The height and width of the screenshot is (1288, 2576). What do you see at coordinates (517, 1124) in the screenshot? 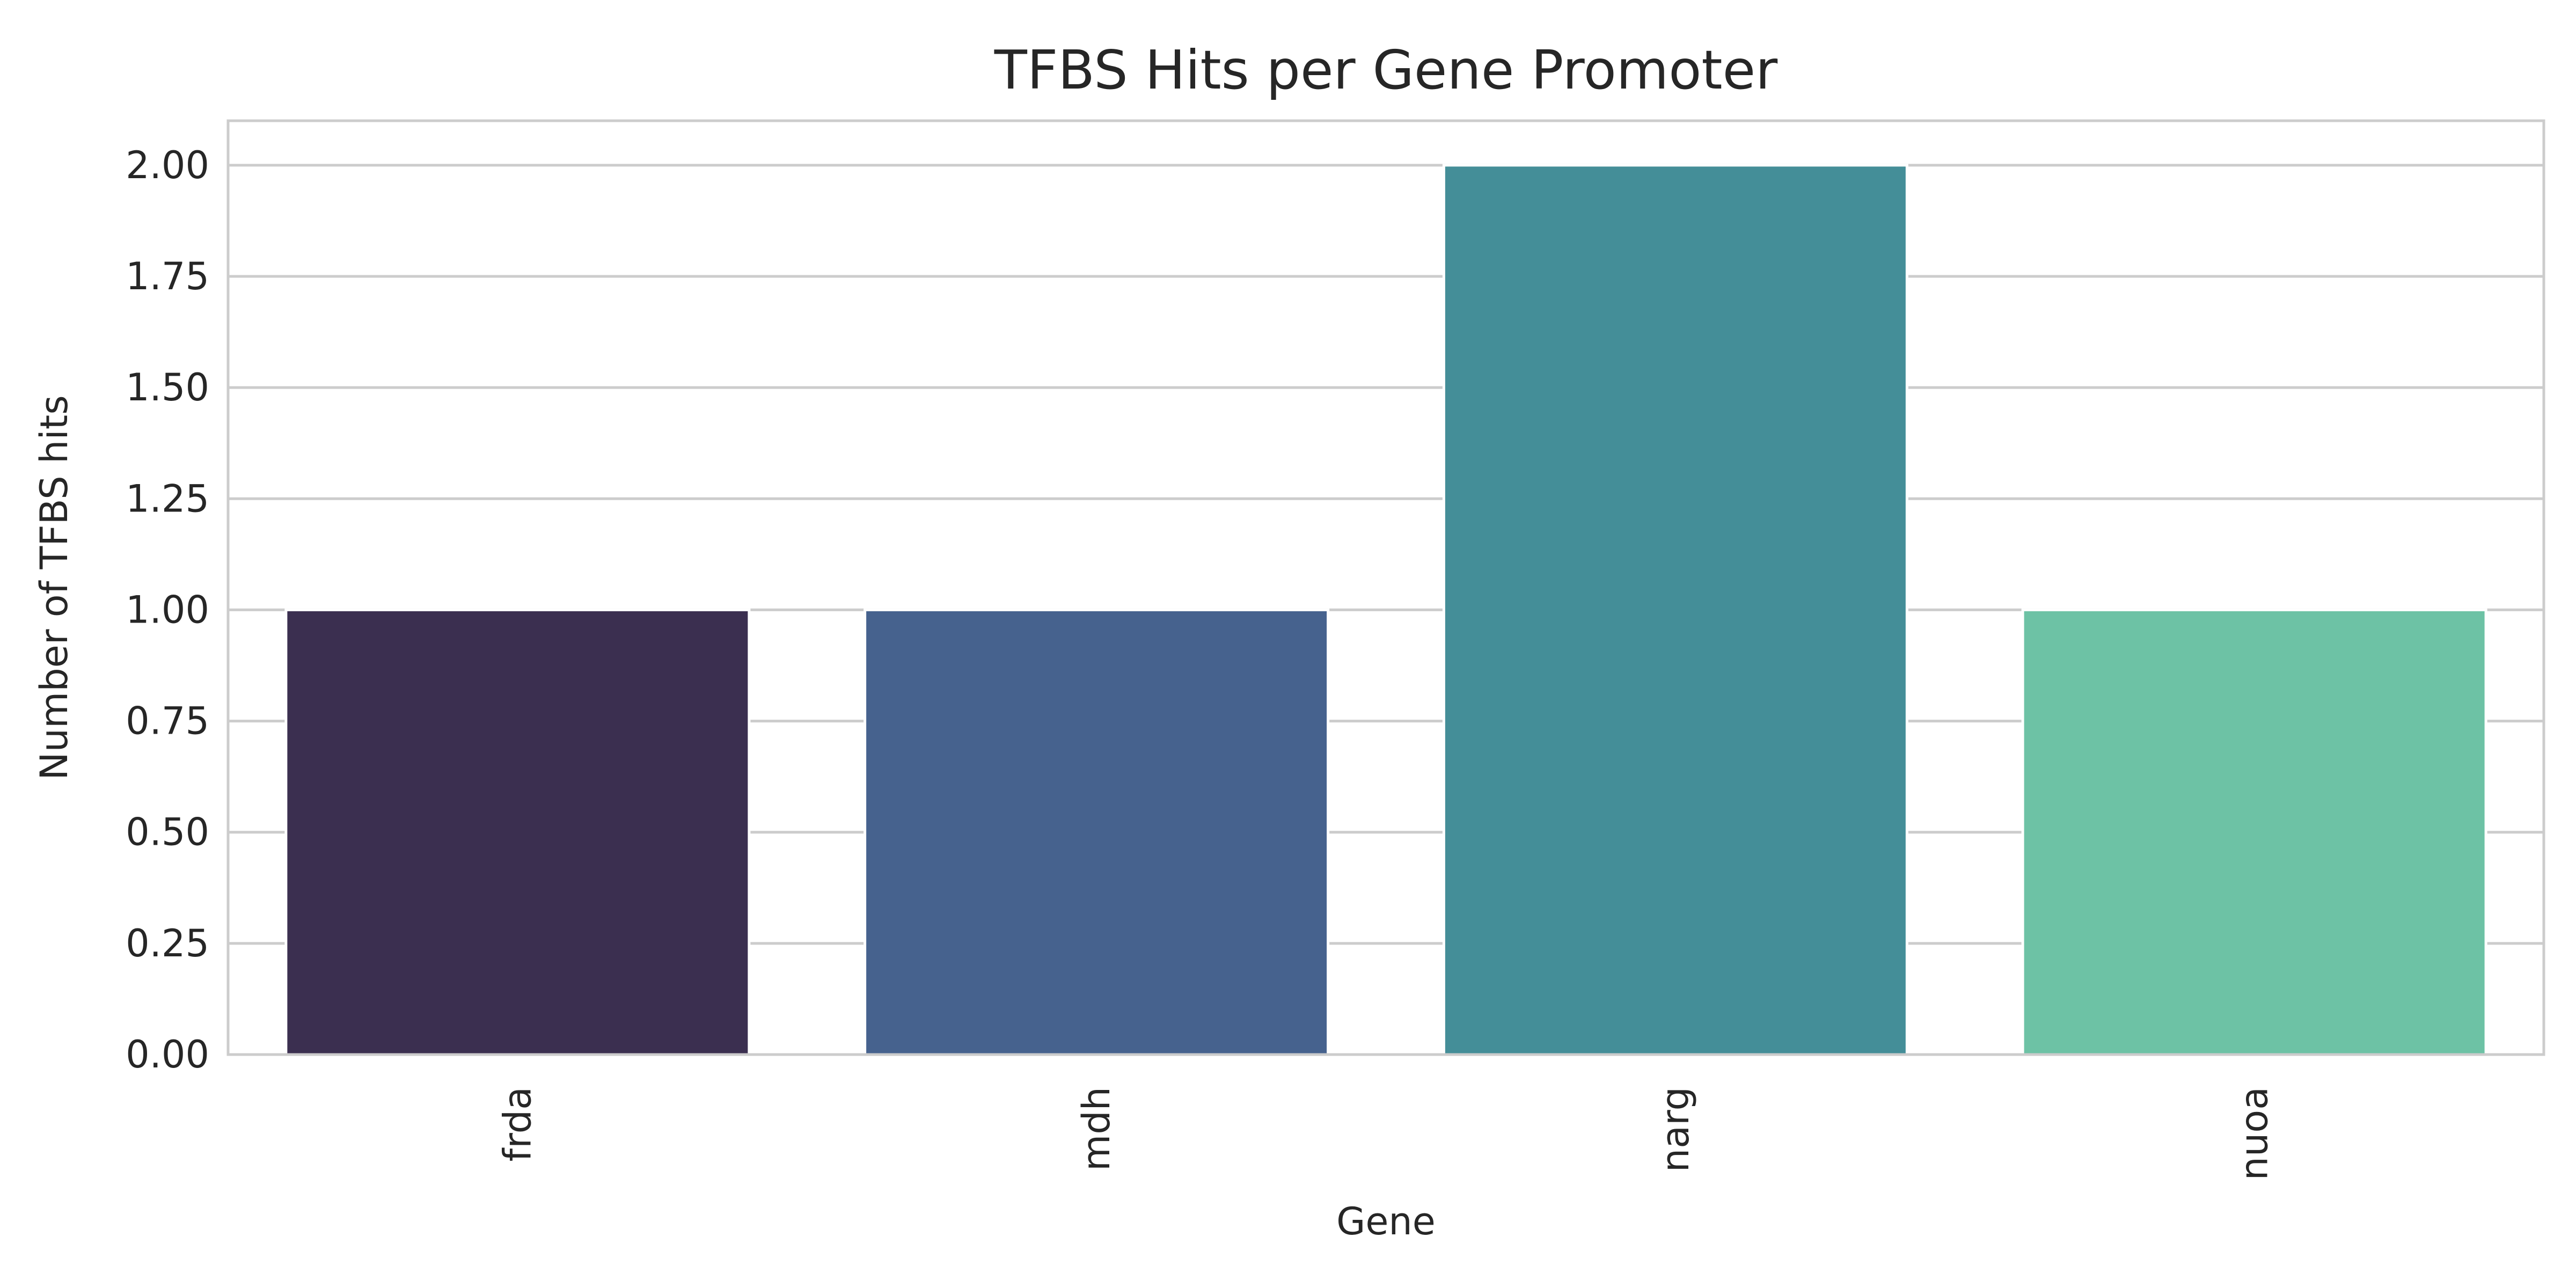
I see `x-tick-label: frda` at bounding box center [517, 1124].